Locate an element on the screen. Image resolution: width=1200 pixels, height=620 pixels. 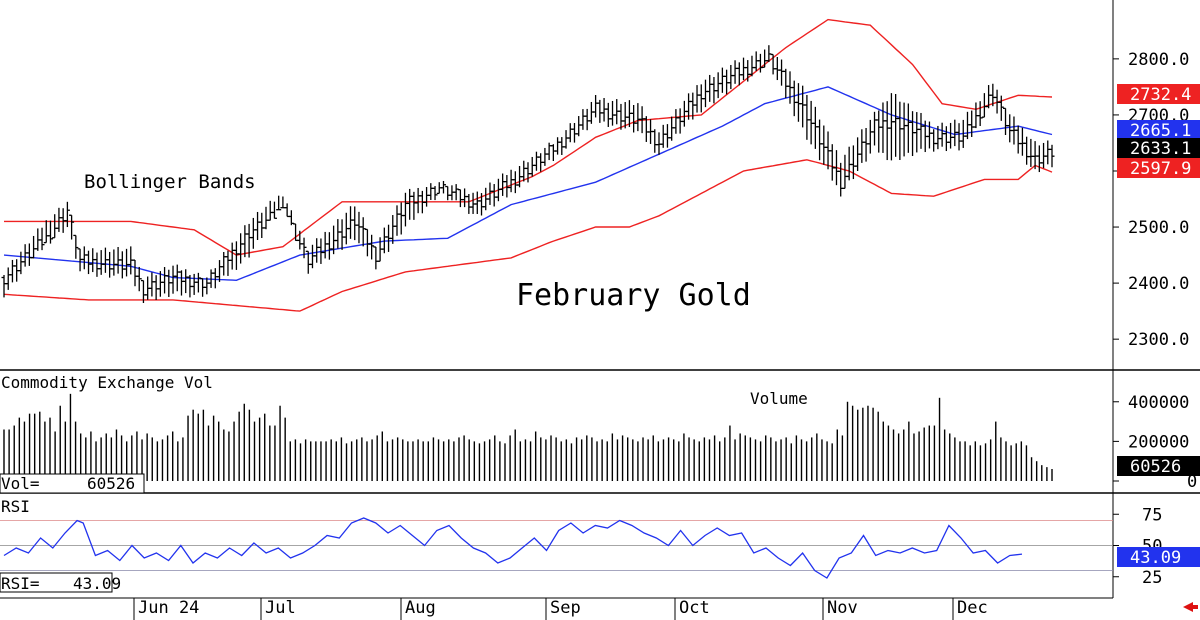
volume-tick-label: 200000 is located at coordinates (1158, 442).